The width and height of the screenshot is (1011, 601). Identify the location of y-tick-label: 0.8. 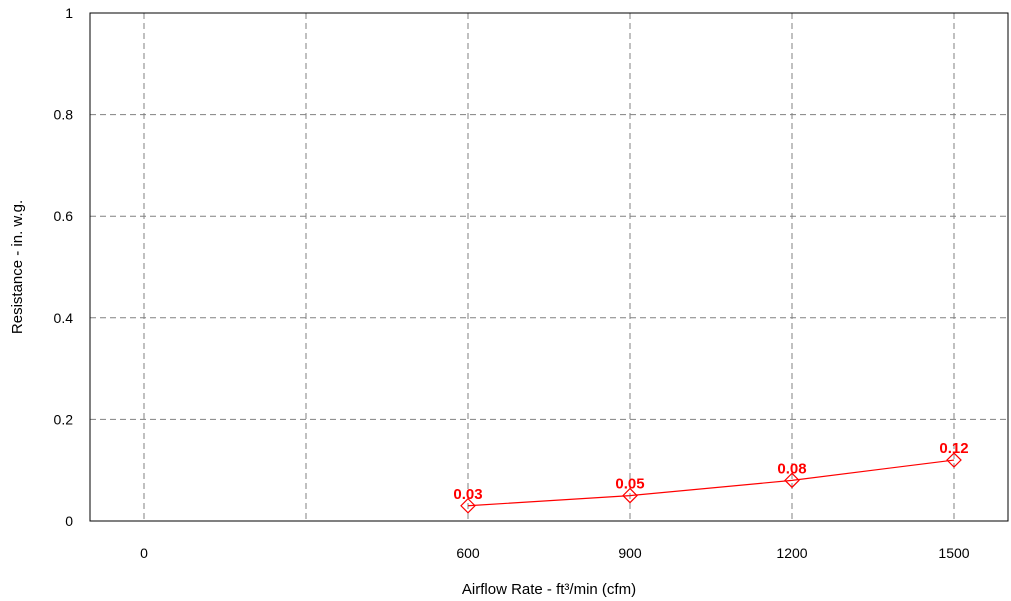
(64, 115).